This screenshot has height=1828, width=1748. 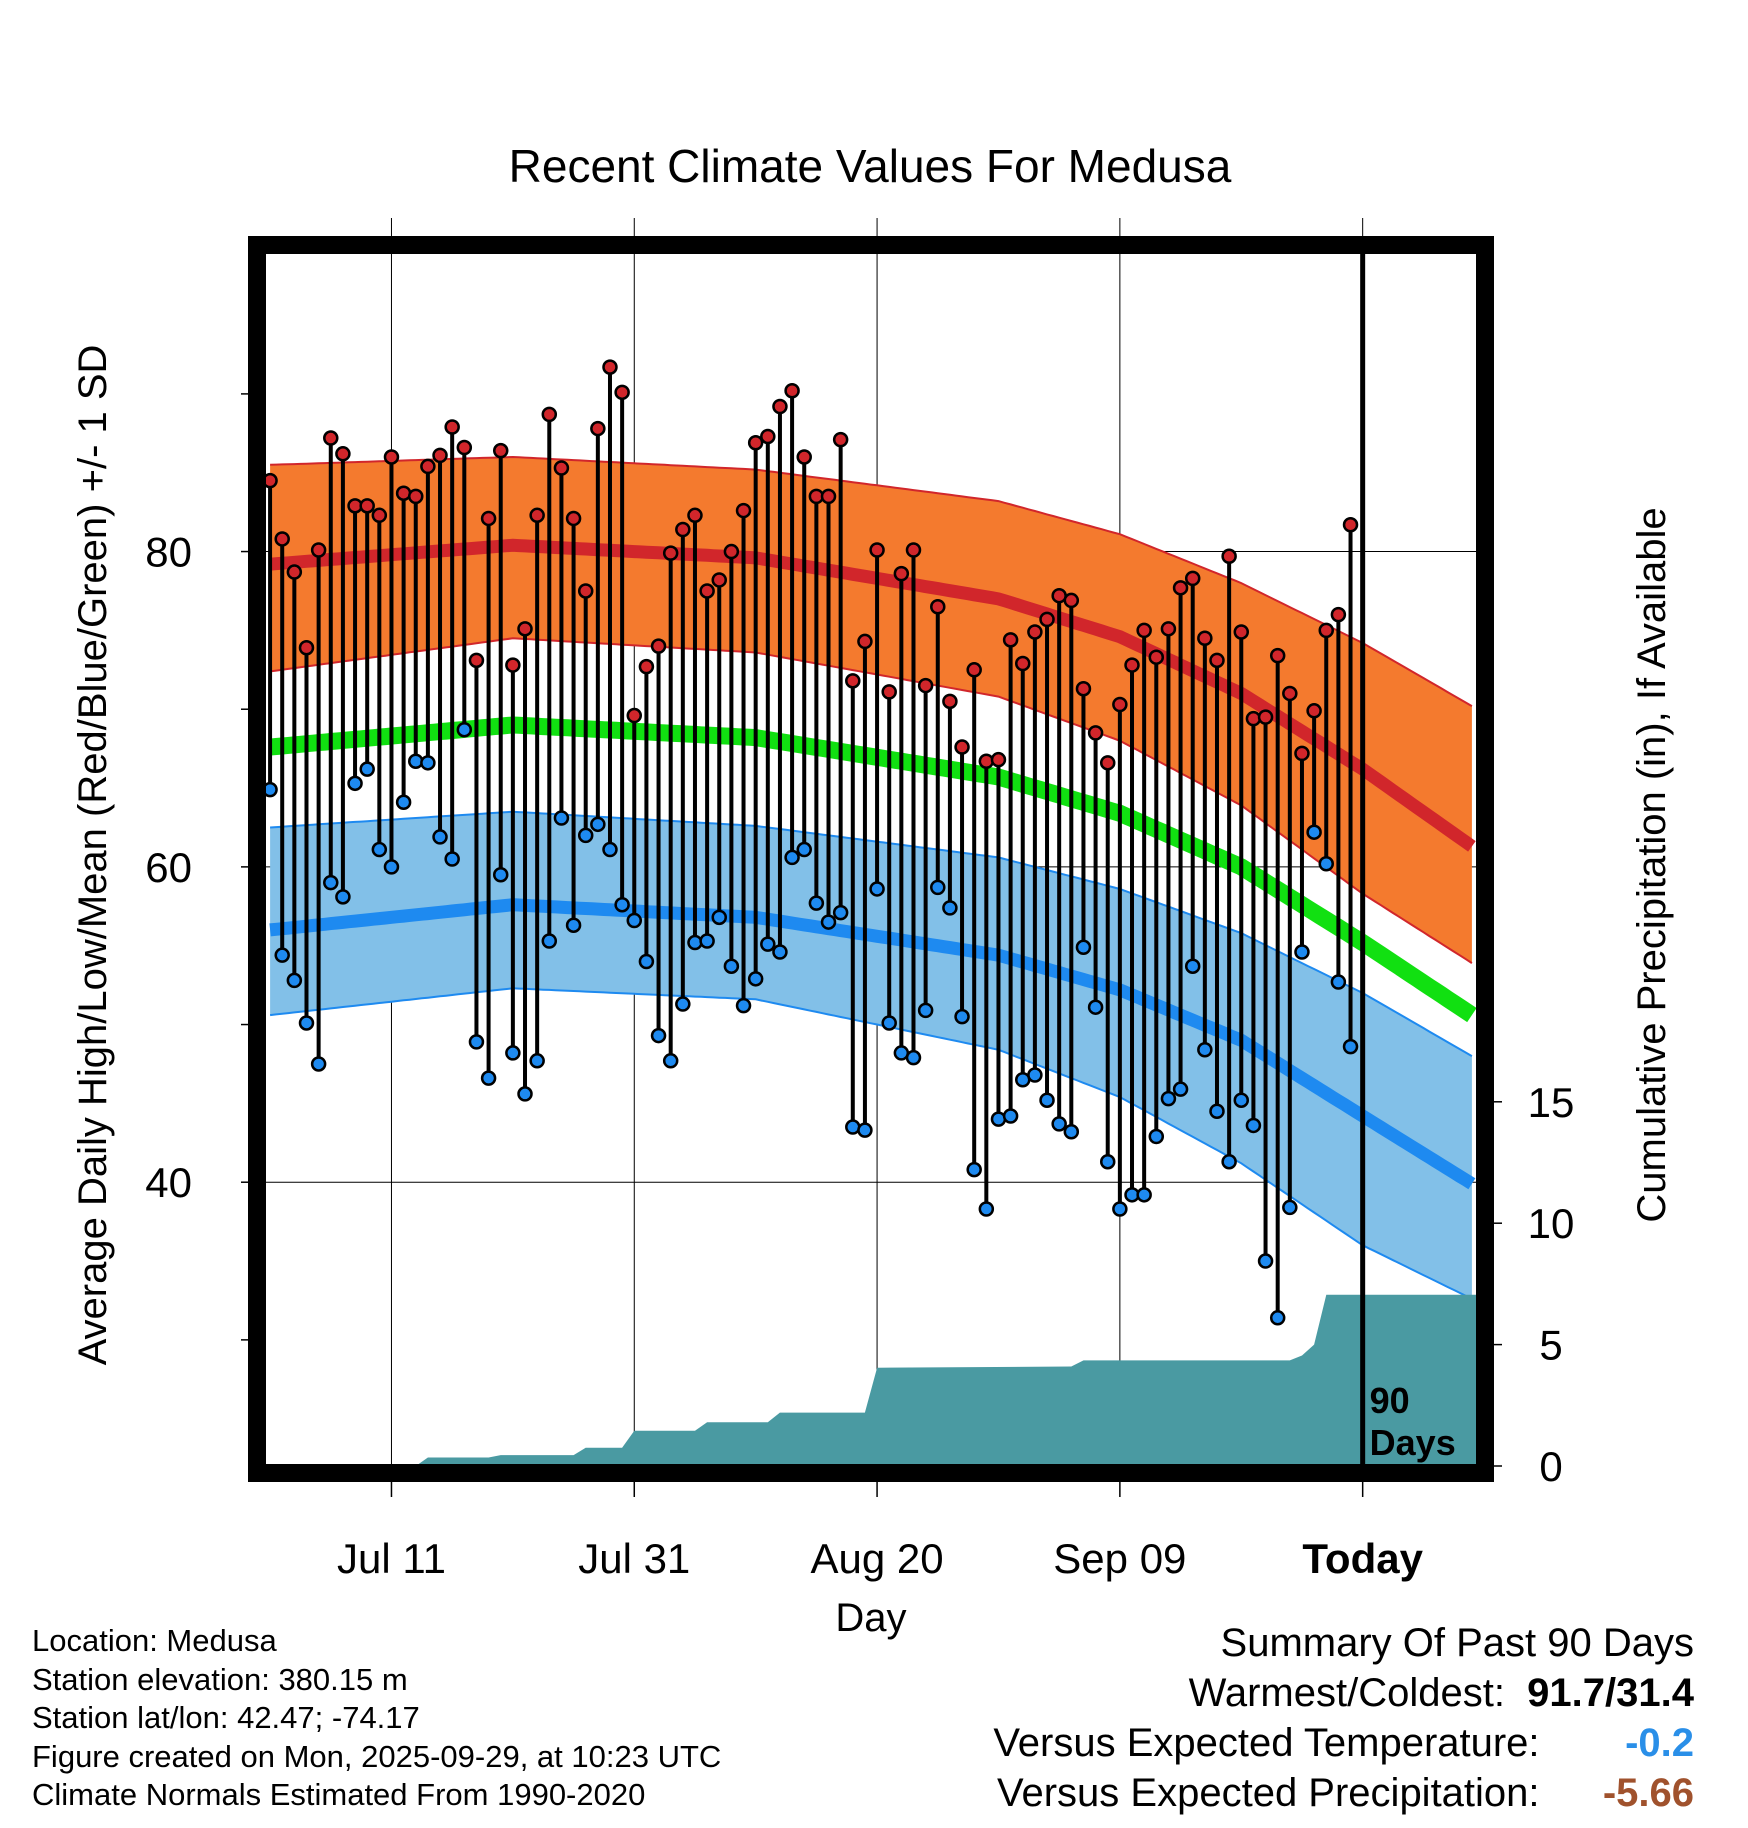 What do you see at coordinates (1457, 1643) in the screenshot?
I see `summary-heading: Summary Of Past 90 Days` at bounding box center [1457, 1643].